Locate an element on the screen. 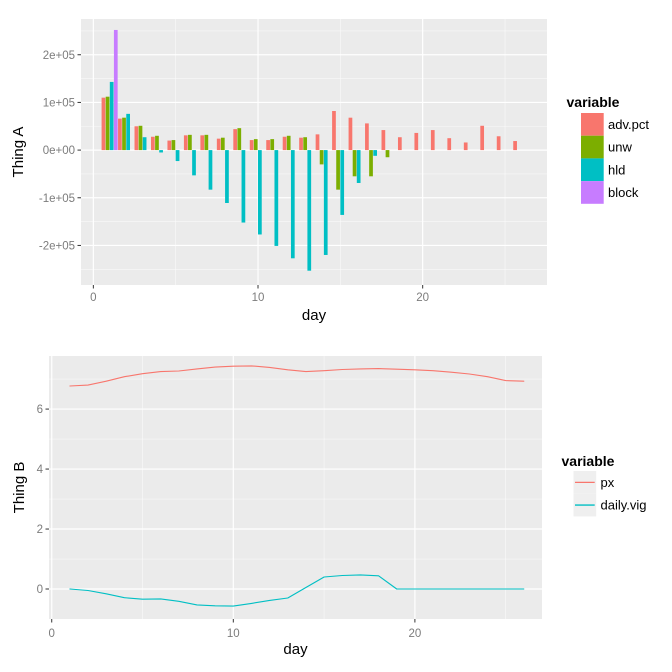 The height and width of the screenshot is (672, 672). legend-label: adv.pct is located at coordinates (628, 124).